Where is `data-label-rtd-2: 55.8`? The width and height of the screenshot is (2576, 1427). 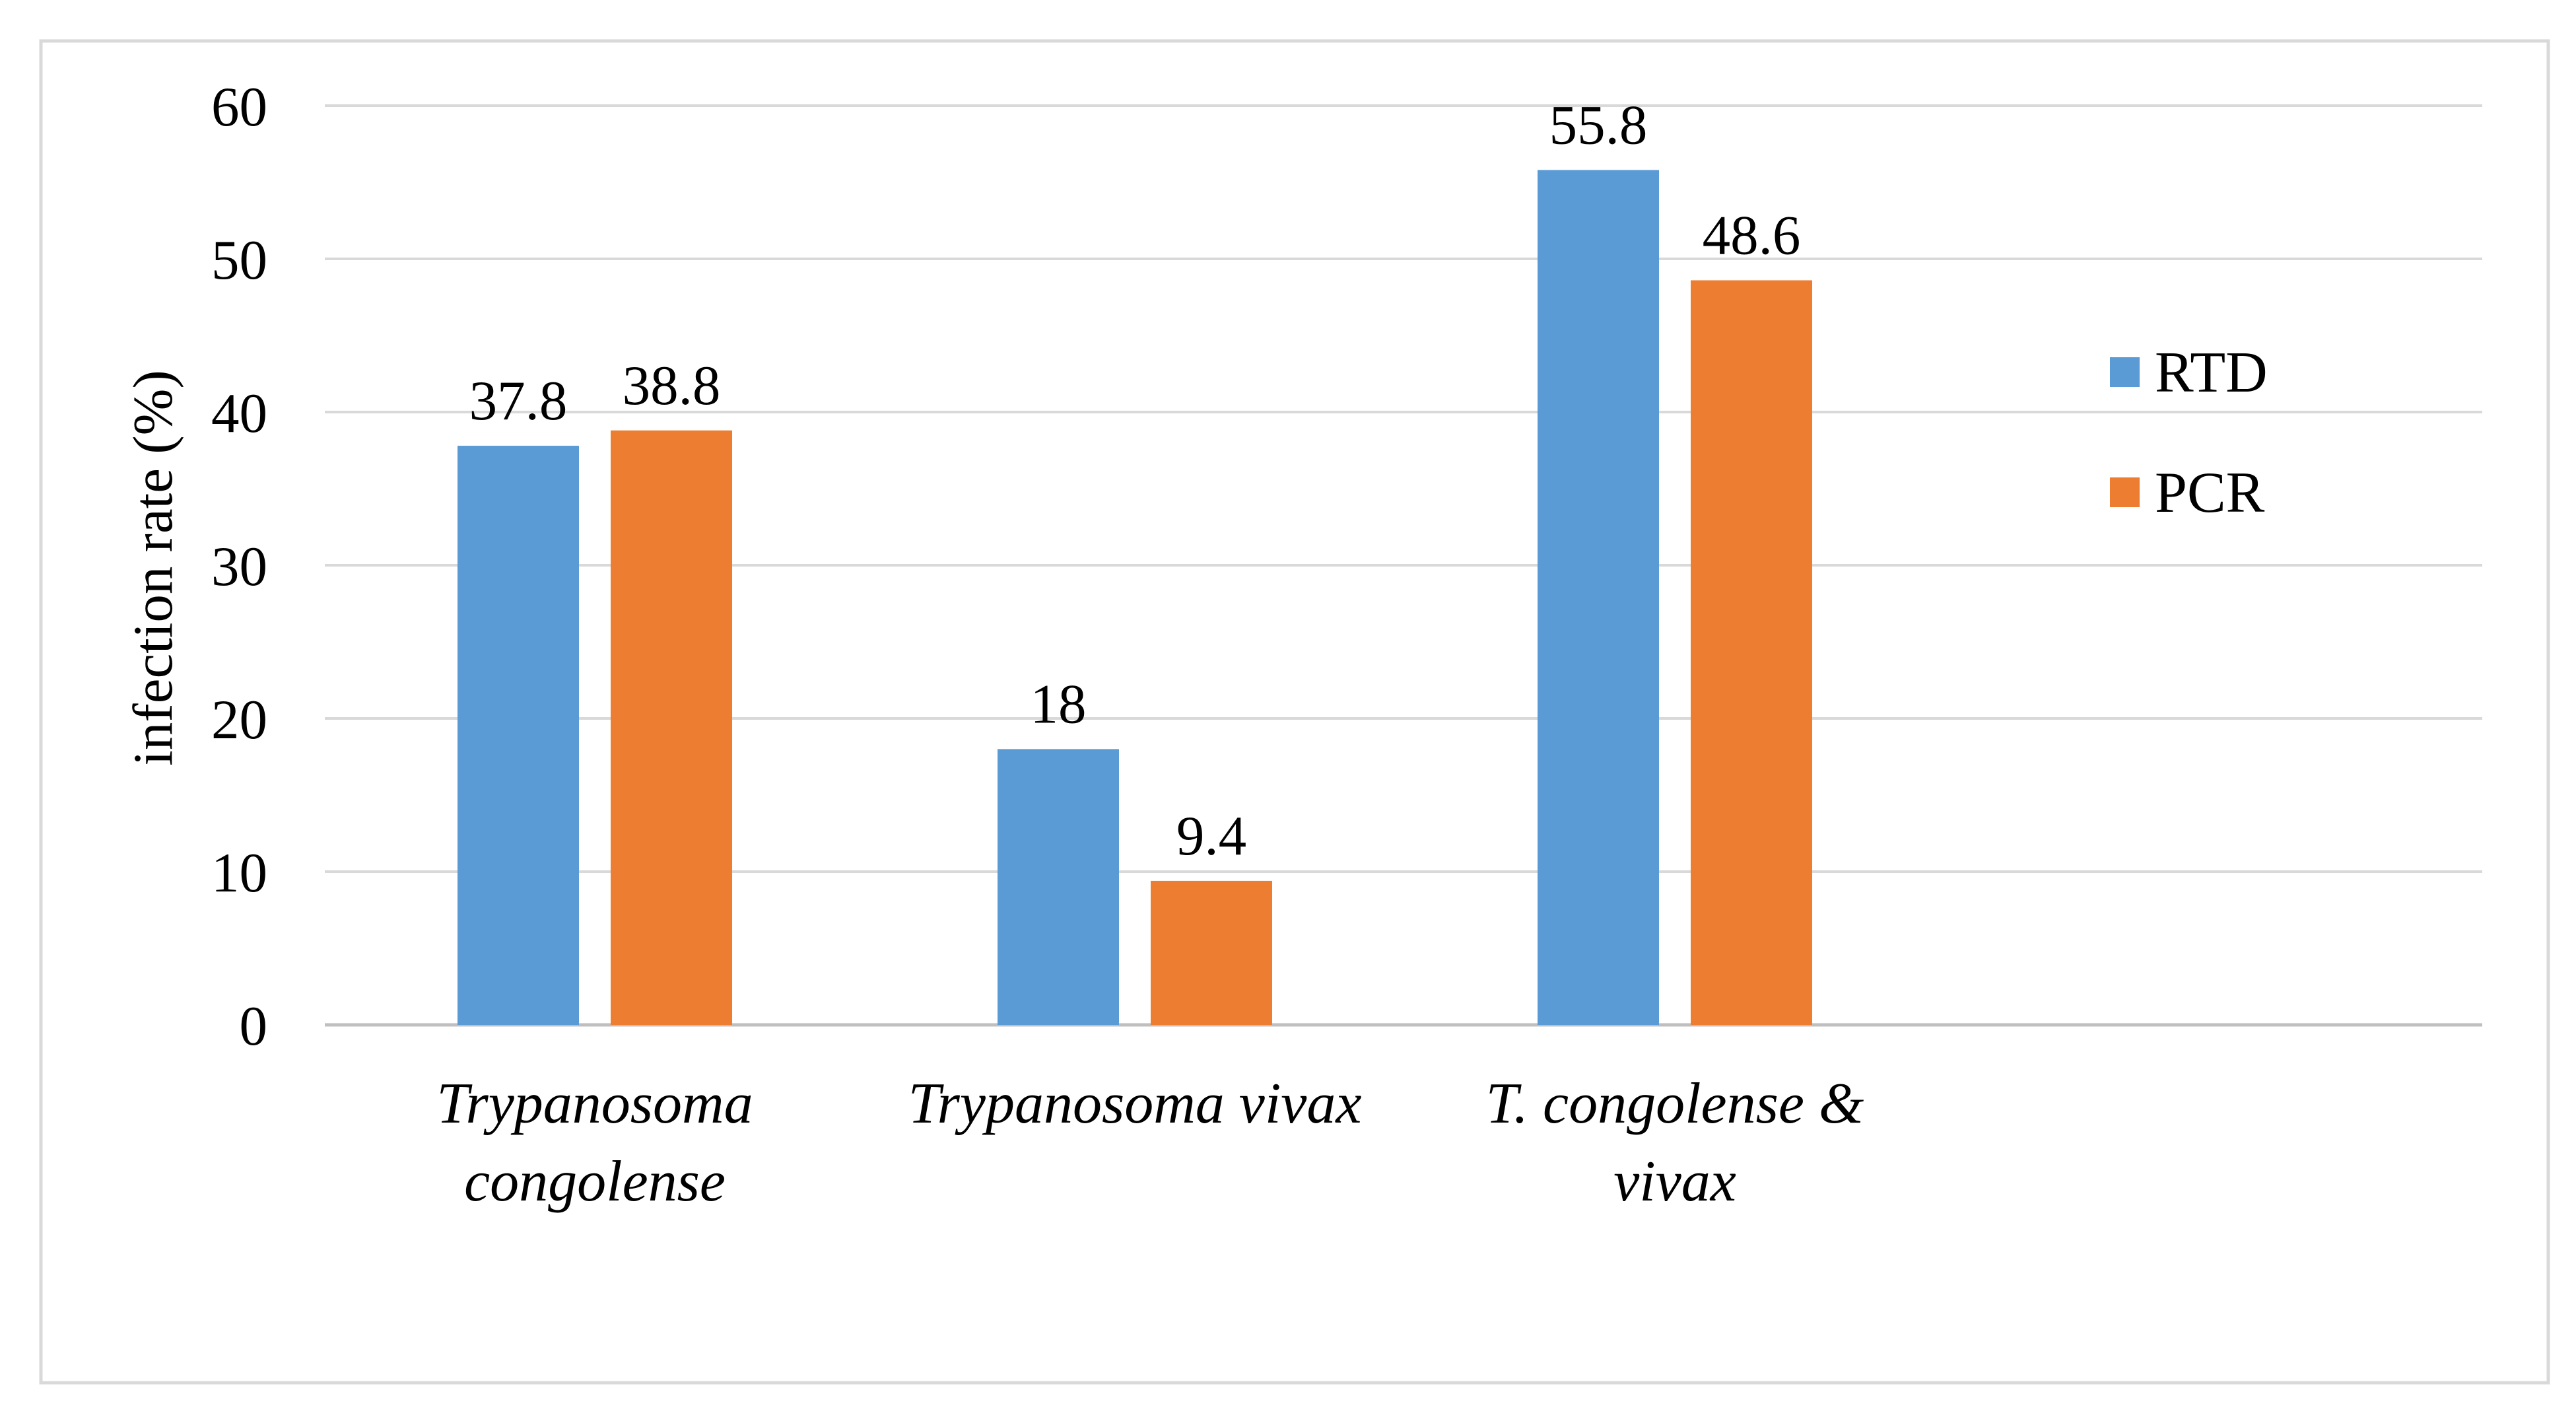
data-label-rtd-2: 55.8 is located at coordinates (1599, 125).